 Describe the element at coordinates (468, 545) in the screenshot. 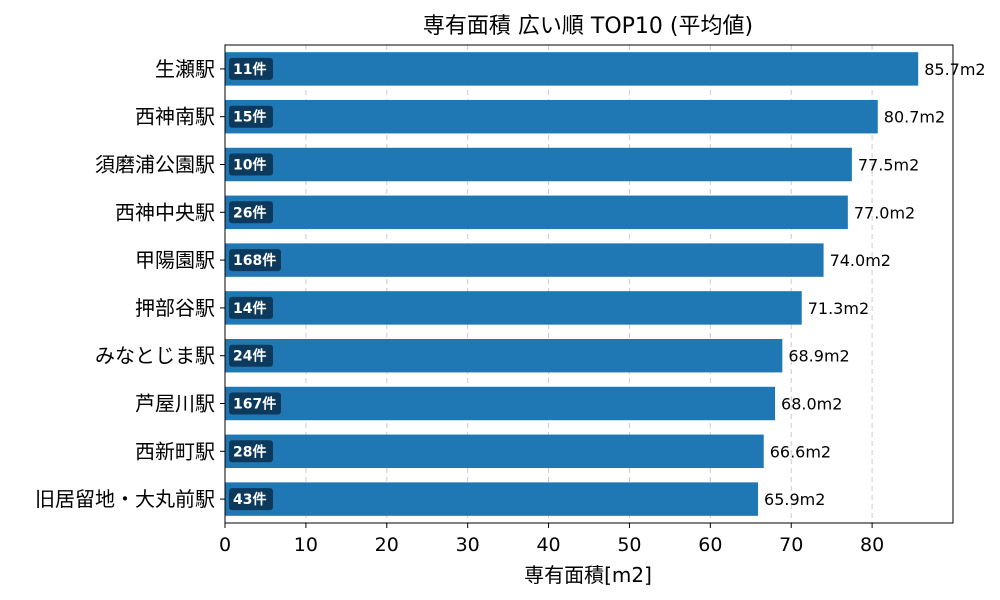

I see `x-tick-label: 30` at that location.